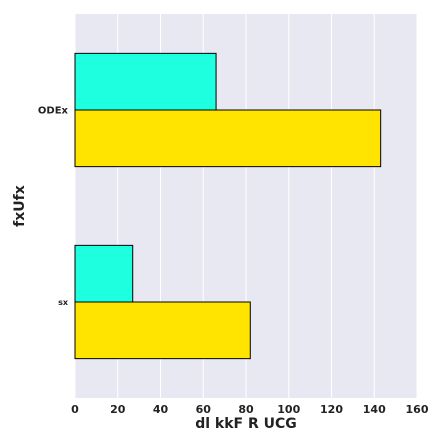 This screenshot has width=444, height=444. Describe the element at coordinates (20, 206) in the screenshot. I see `y-axis-title: fxUfx` at that location.